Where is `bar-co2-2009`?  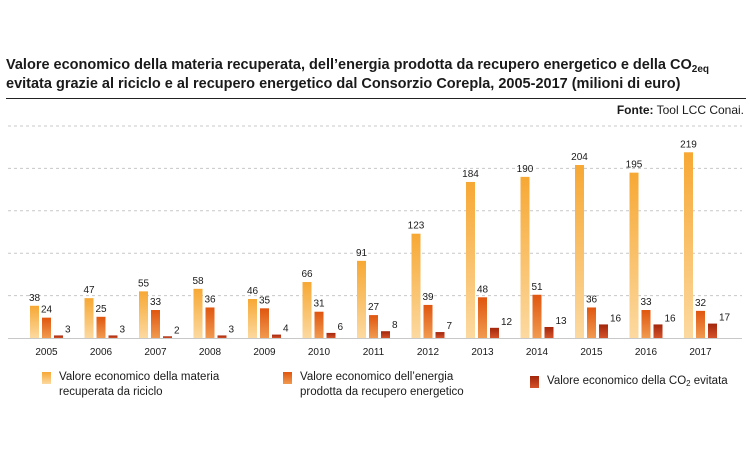
bar-co2-2009 is located at coordinates (276, 336).